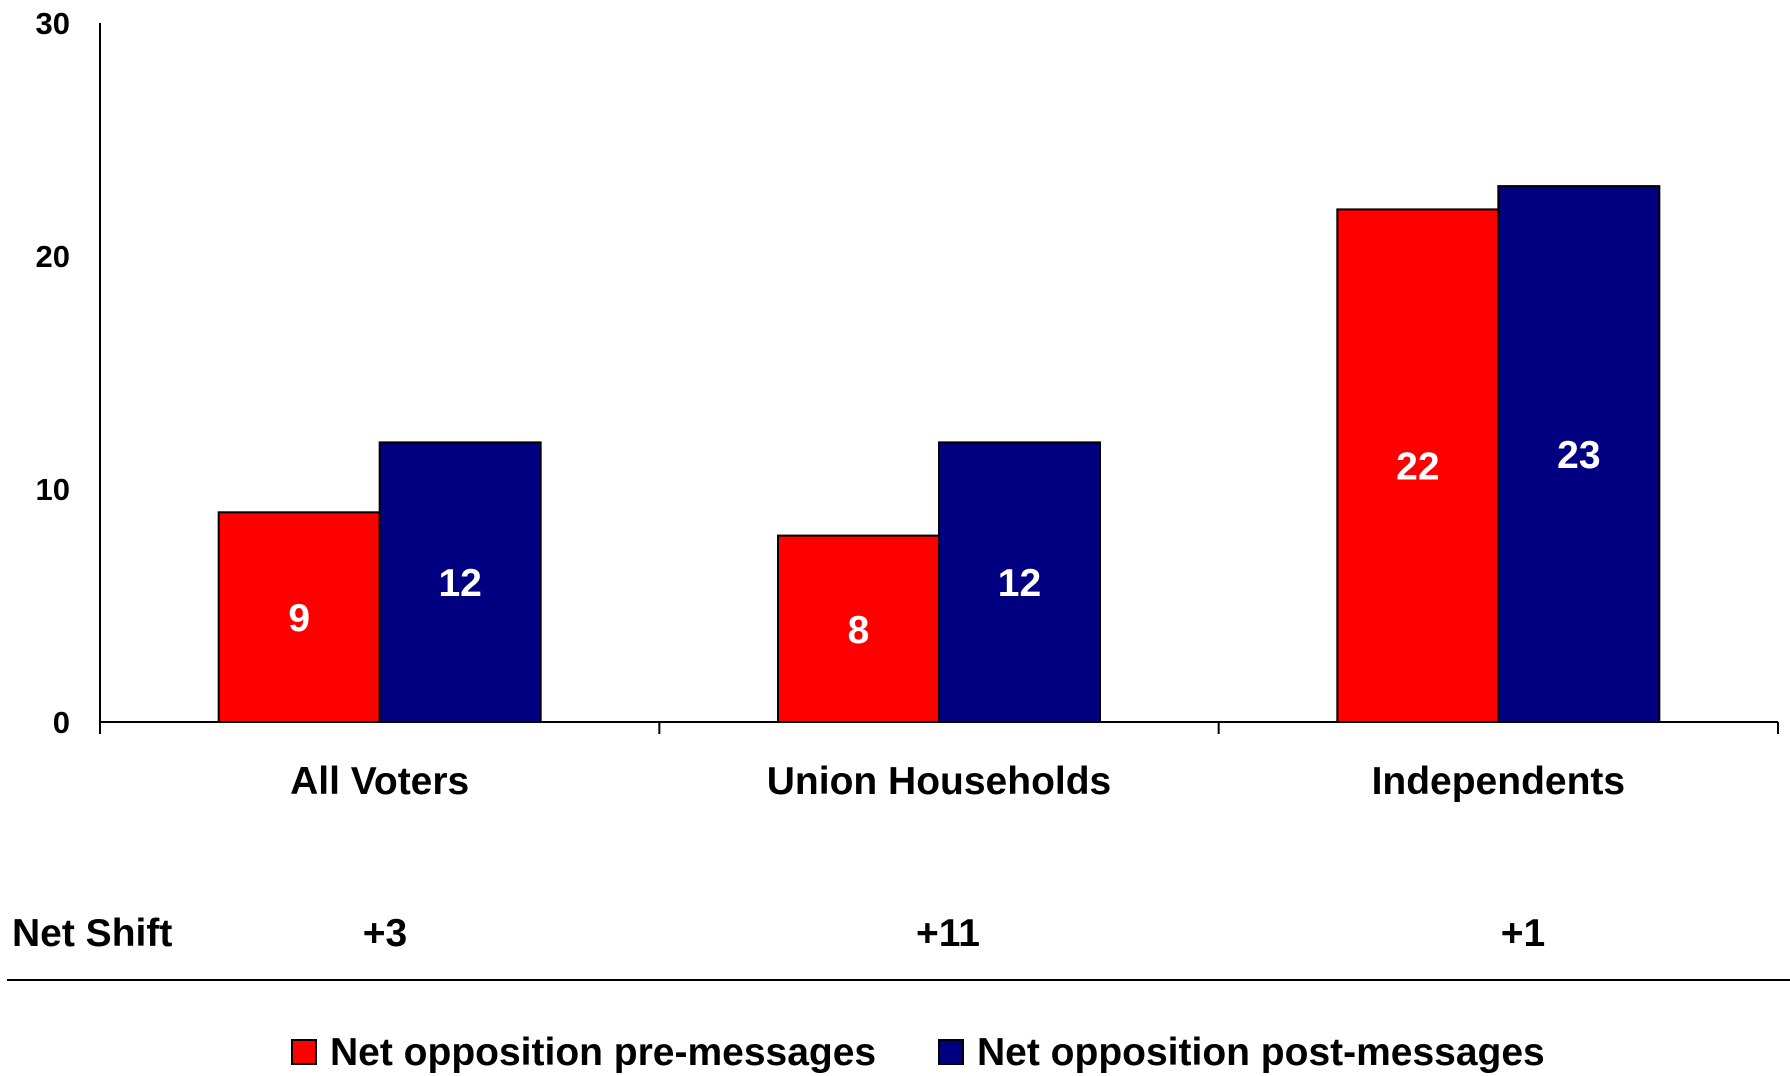 The image size is (1790, 1076). I want to click on net-shift-row: Net Shift +3 +11 +1, so click(898, 946).